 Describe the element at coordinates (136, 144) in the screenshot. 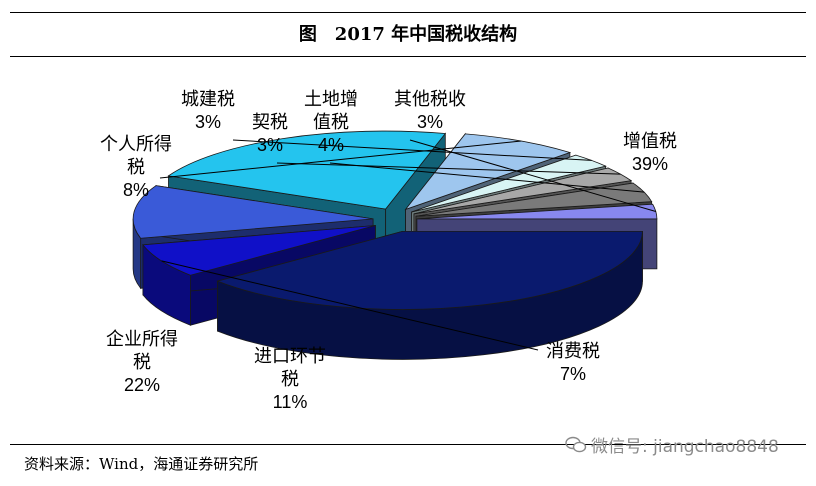

I see `label-personal-line1: 个人所得` at that location.